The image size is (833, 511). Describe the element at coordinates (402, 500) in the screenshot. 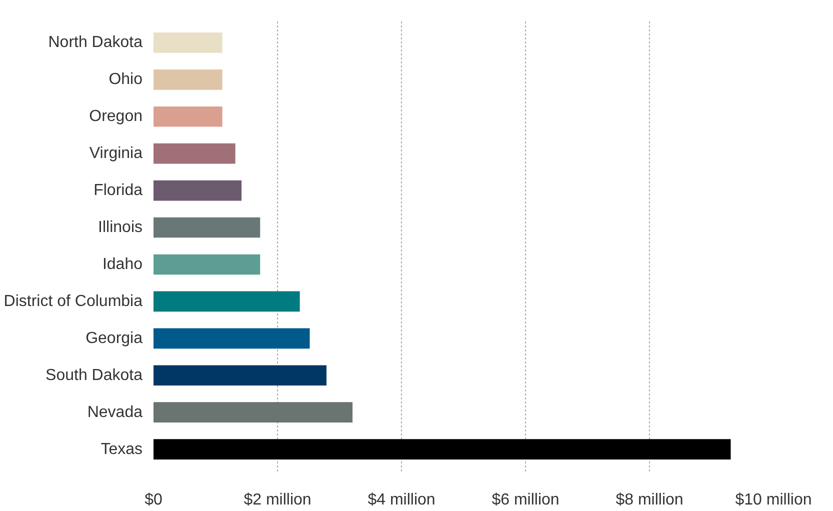

I see `x-tick-label: $4 million` at that location.